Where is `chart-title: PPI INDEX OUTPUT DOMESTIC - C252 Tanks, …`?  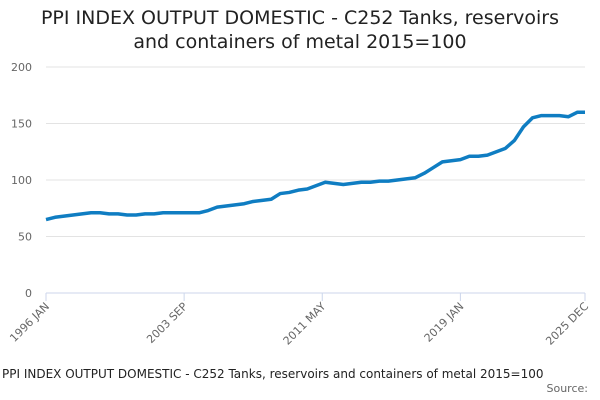
chart-title: PPI INDEX OUTPUT DOMESTIC - C252 Tanks, … is located at coordinates (300, 30).